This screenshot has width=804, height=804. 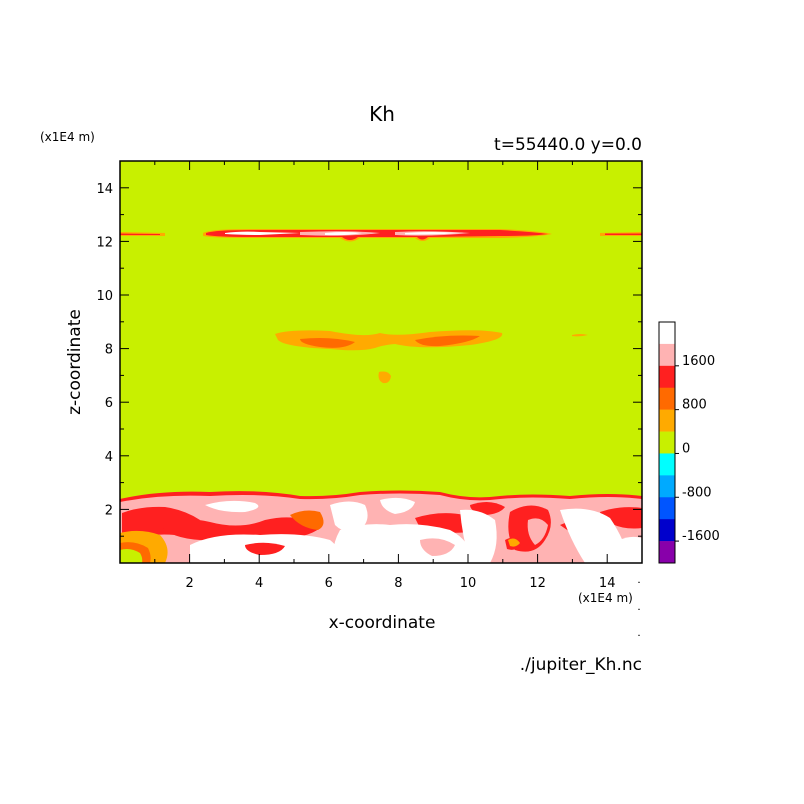 What do you see at coordinates (686, 448) in the screenshot?
I see `colorbar-label: 0` at bounding box center [686, 448].